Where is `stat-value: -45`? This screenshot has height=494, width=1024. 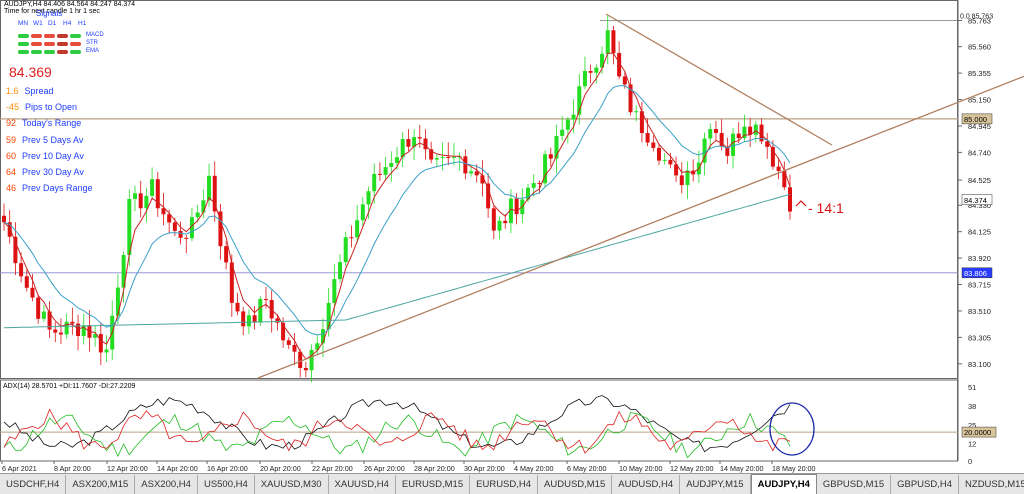
stat-value: -45 is located at coordinates (13, 107).